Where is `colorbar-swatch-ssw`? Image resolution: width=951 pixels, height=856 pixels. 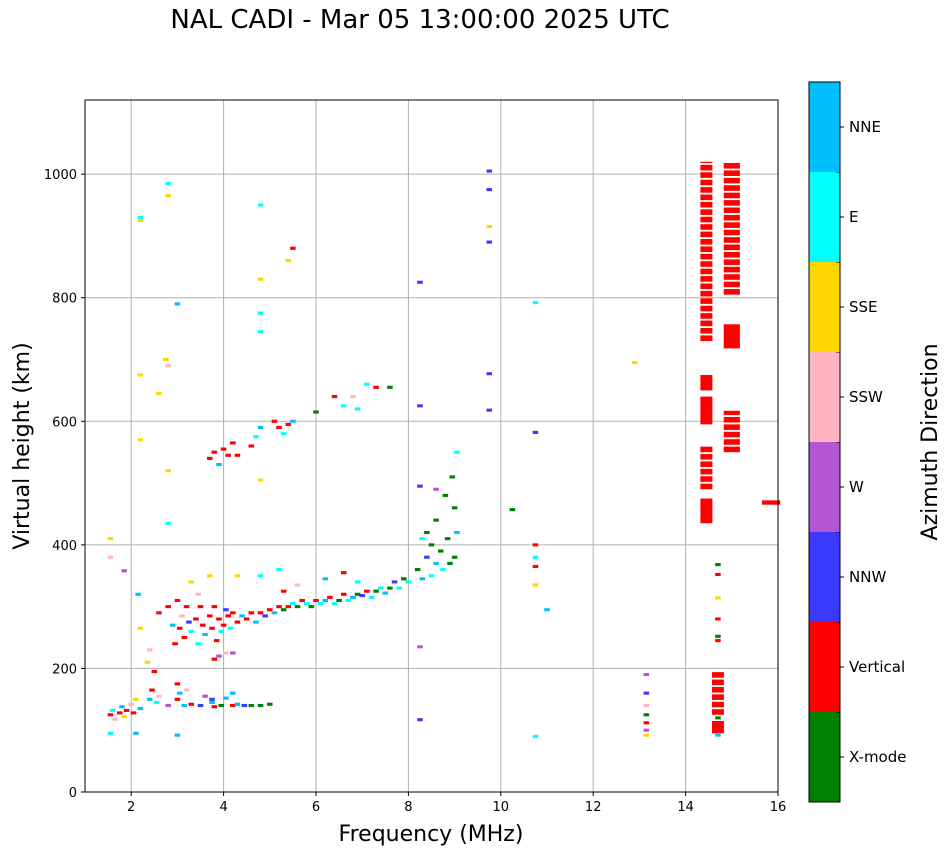 colorbar-swatch-ssw is located at coordinates (824, 397).